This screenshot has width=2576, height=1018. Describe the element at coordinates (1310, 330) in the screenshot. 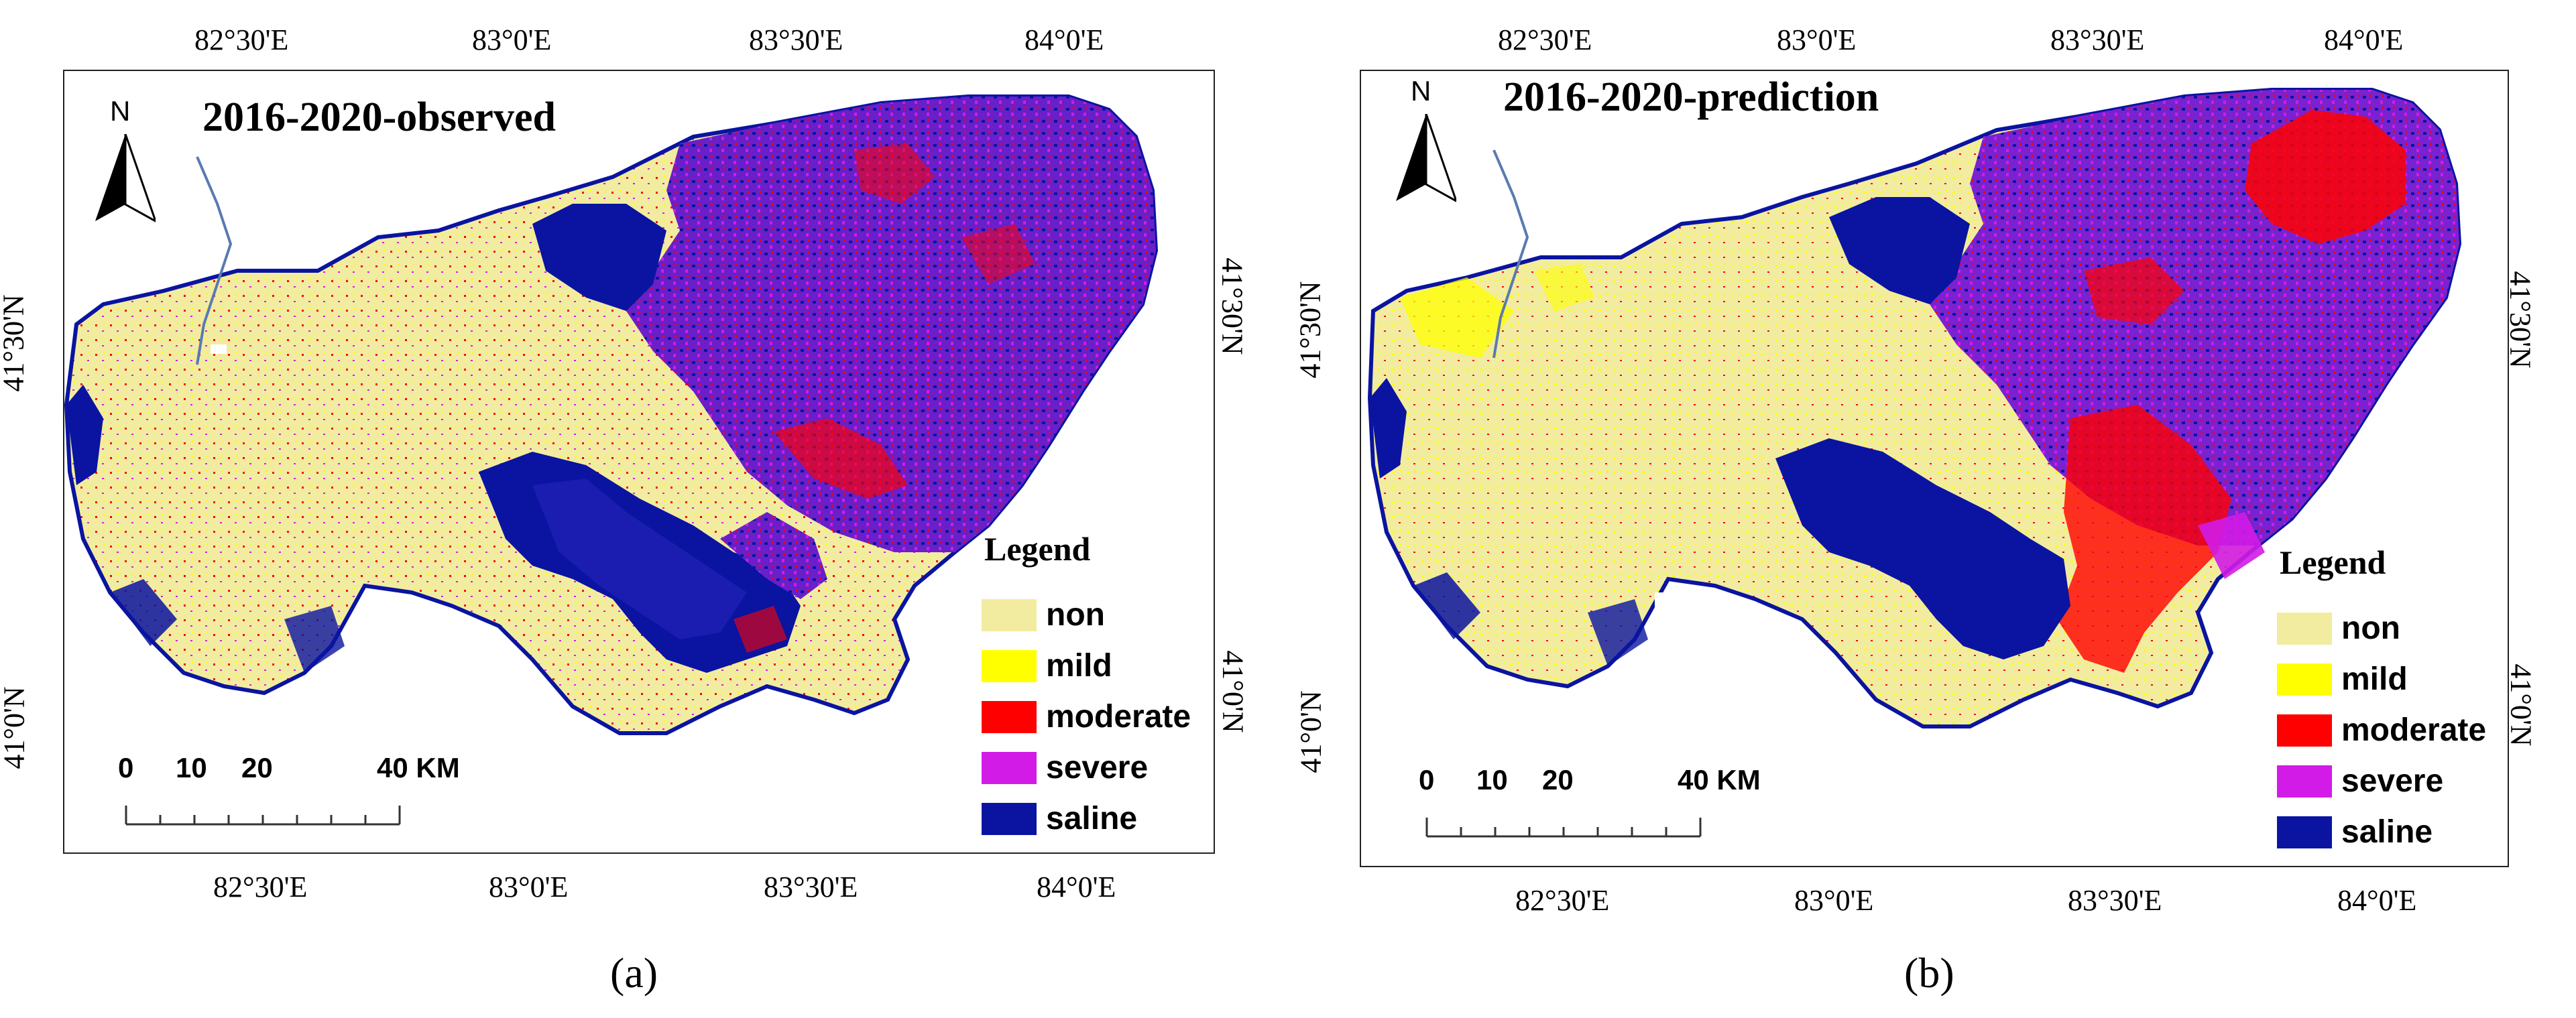

I see `left-tick-b-1: 41°30'N` at that location.